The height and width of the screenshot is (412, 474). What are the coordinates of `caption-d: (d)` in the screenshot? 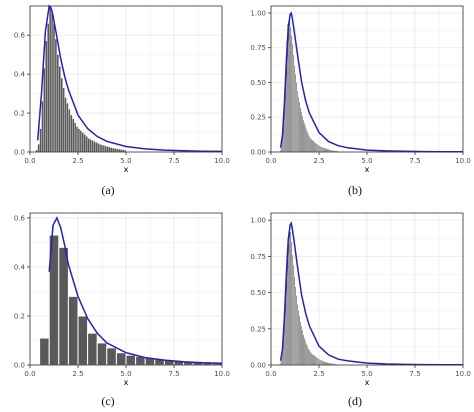 It's located at (355, 401).